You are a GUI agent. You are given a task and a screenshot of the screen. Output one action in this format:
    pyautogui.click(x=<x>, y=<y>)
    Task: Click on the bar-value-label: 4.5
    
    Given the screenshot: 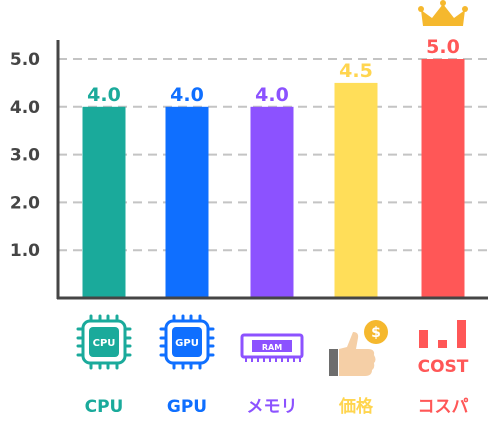 What is the action you would take?
    pyautogui.click(x=356, y=71)
    